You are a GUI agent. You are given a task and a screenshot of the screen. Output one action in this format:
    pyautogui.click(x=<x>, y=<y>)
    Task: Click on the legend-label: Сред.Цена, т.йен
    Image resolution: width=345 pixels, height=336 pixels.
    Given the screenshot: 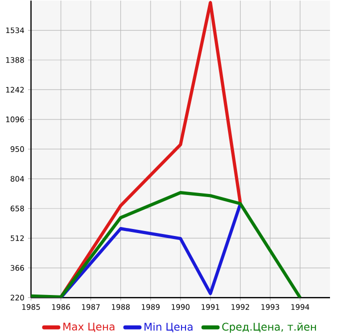 What is the action you would take?
    pyautogui.click(x=269, y=327)
    